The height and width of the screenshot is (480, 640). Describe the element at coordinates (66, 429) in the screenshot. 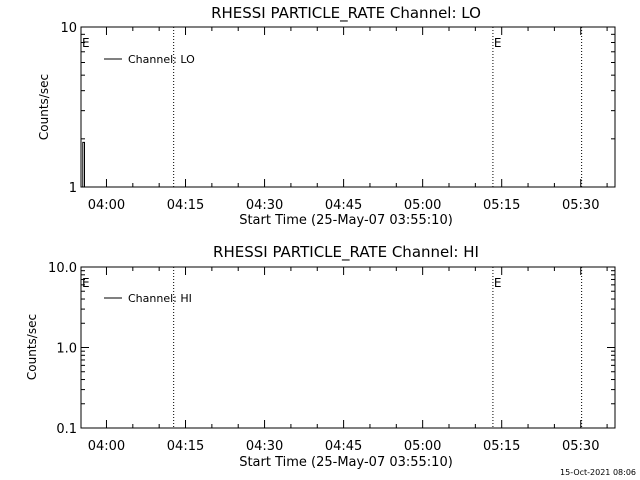

I see `y-tick-label: 0.1` at that location.